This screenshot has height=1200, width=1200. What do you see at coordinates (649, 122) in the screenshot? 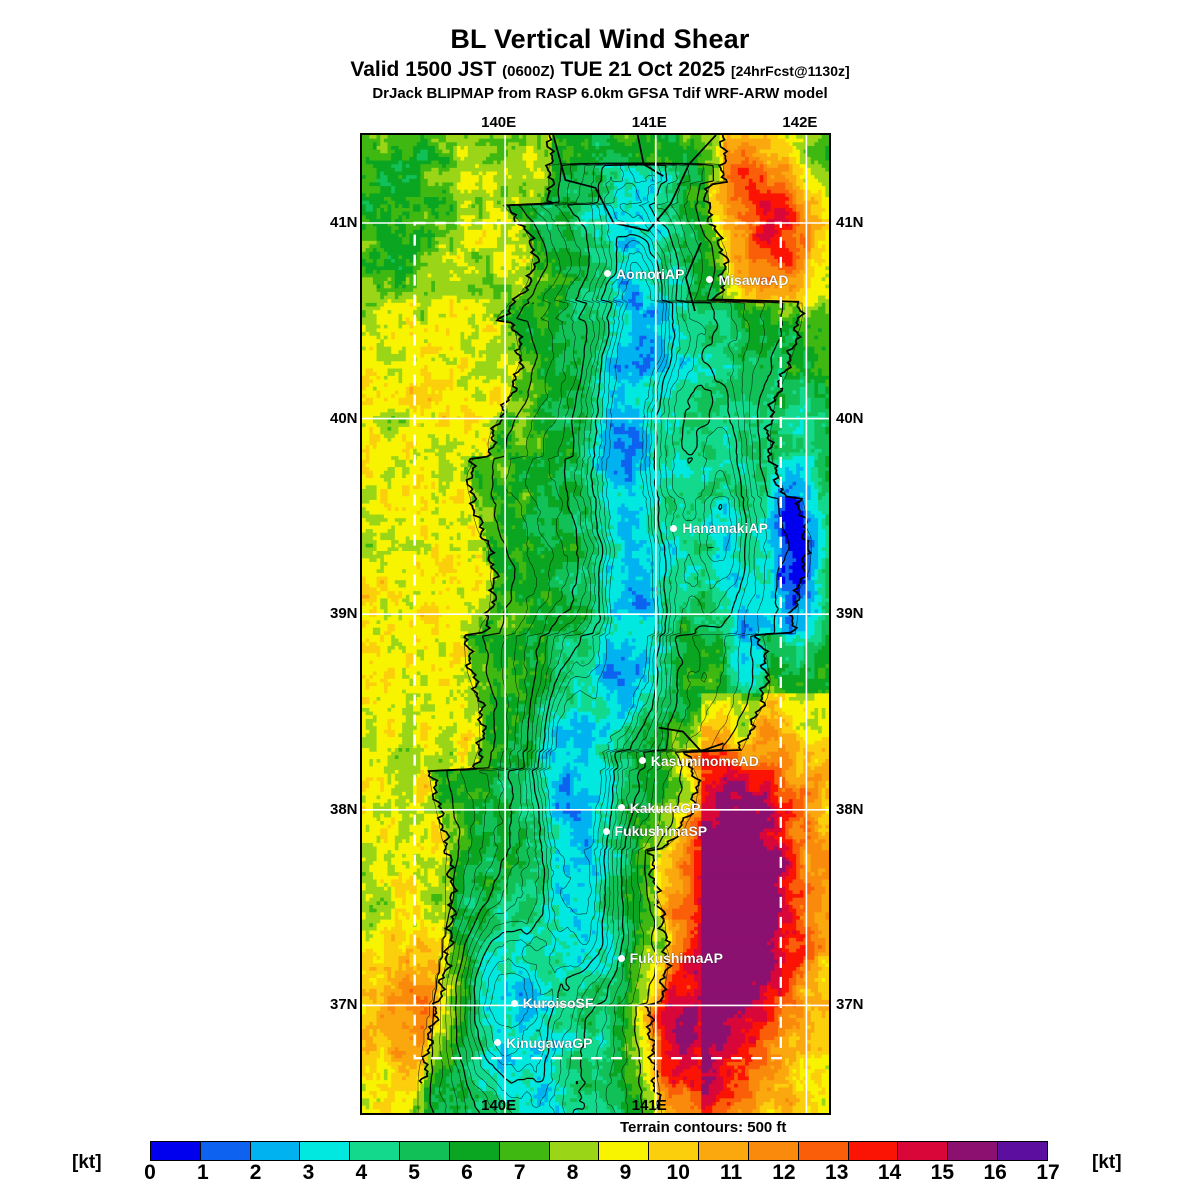
I see `lon-label-top-141E: 141E` at bounding box center [649, 122].